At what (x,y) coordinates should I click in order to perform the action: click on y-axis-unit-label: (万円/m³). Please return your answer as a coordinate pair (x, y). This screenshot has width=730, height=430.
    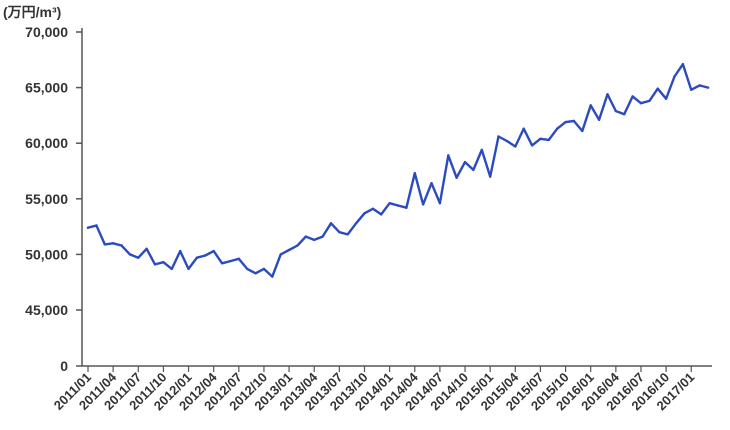
    Looking at the image, I should click on (32, 12).